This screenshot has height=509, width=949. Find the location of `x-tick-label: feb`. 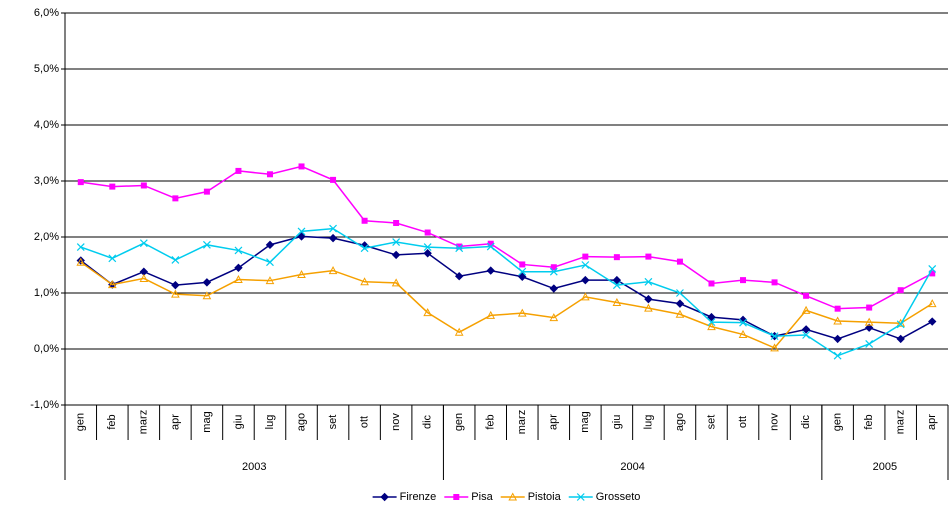

x-tick-label: feb is located at coordinates (491, 421).